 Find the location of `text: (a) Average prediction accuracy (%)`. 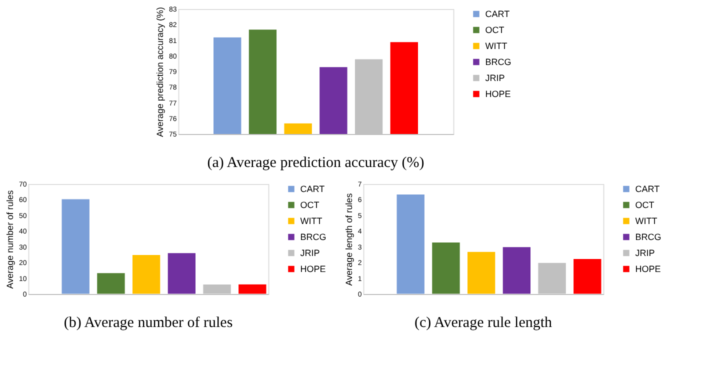

text: (a) Average prediction accuracy (%) is located at coordinates (315, 163).